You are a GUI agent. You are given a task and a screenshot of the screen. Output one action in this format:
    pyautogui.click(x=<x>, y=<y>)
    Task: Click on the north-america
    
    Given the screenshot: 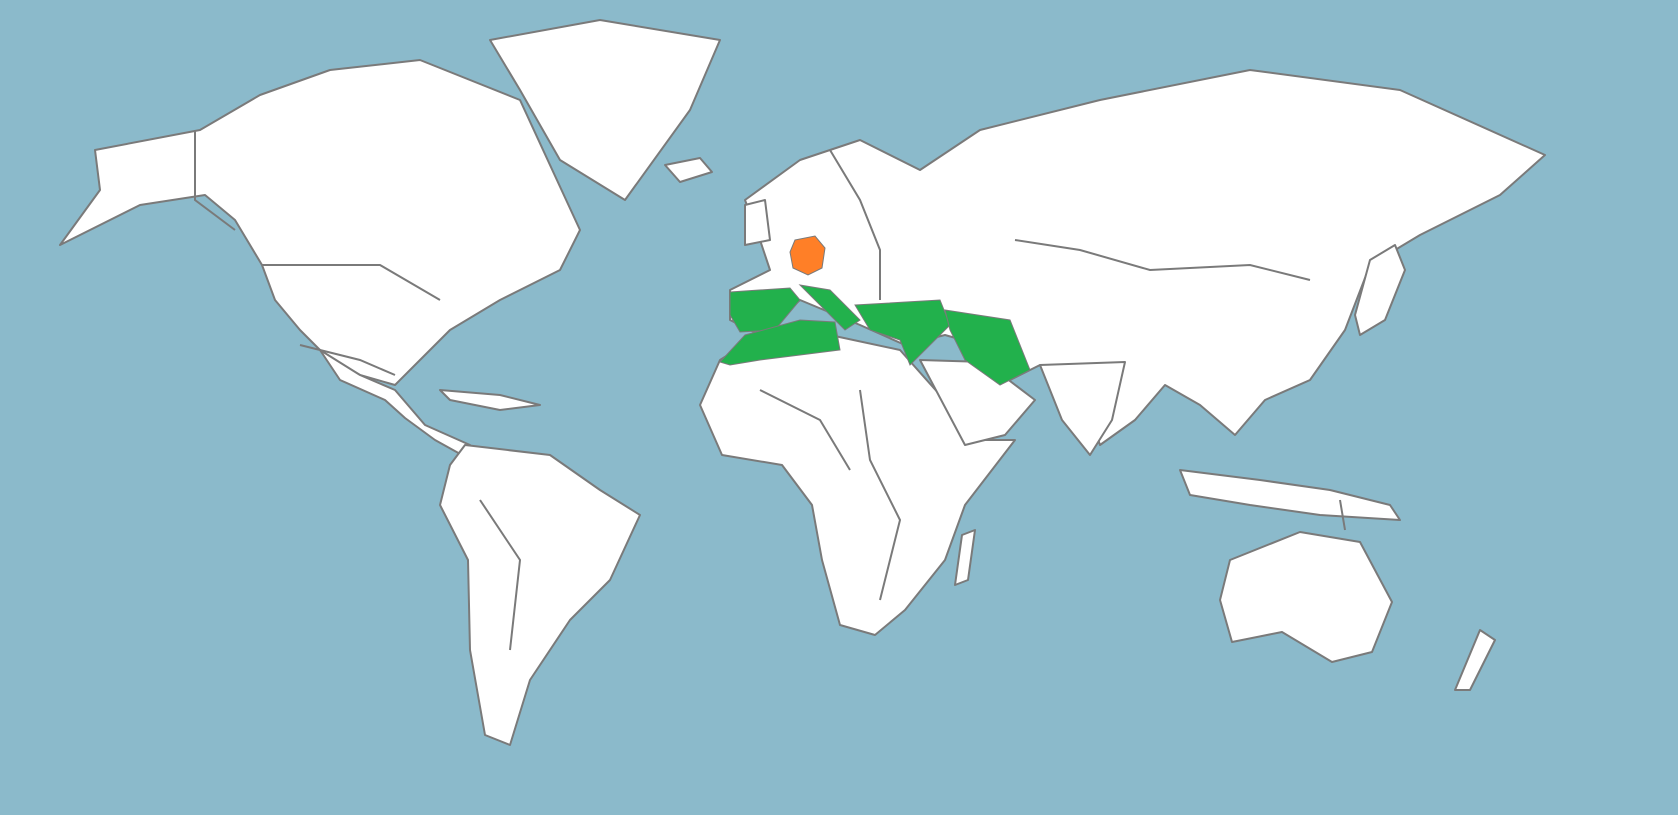 What is the action you would take?
    pyautogui.click(x=320, y=222)
    